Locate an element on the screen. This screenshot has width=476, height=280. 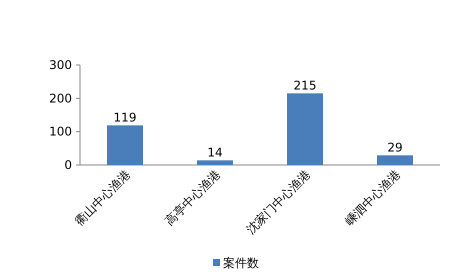
x-tick-label: 沈家门中心渔港 is located at coordinates (279, 202).